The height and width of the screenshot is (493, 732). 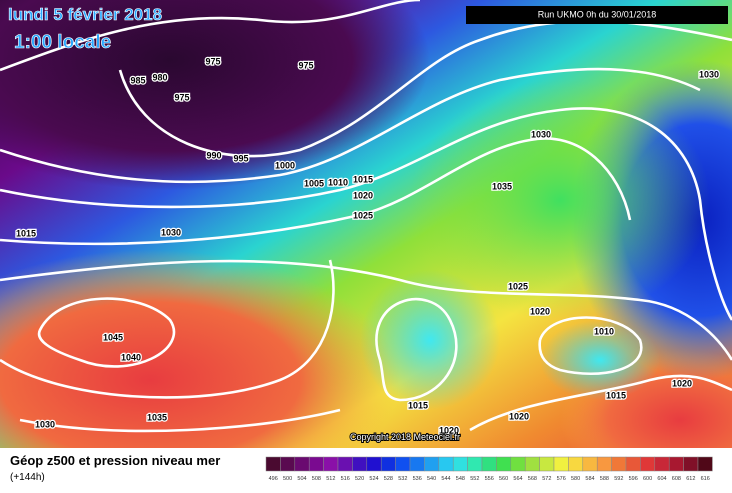 I want to click on scale-label: 560, so click(x=503, y=479).